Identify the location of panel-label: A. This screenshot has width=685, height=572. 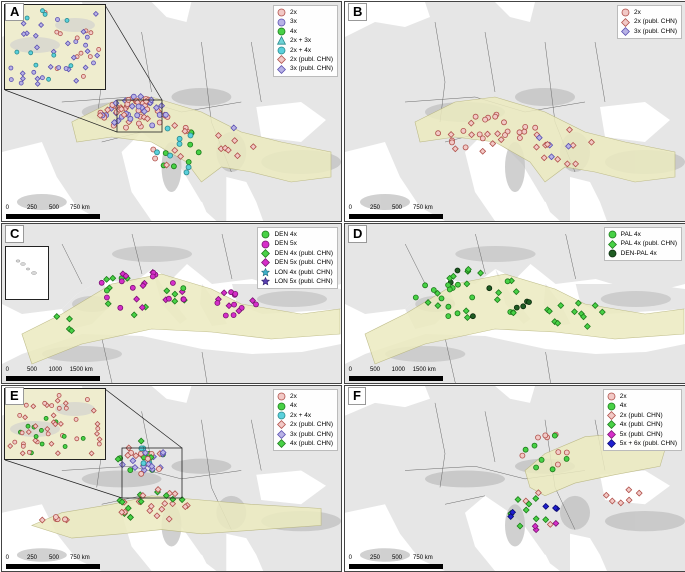
(15, 12).